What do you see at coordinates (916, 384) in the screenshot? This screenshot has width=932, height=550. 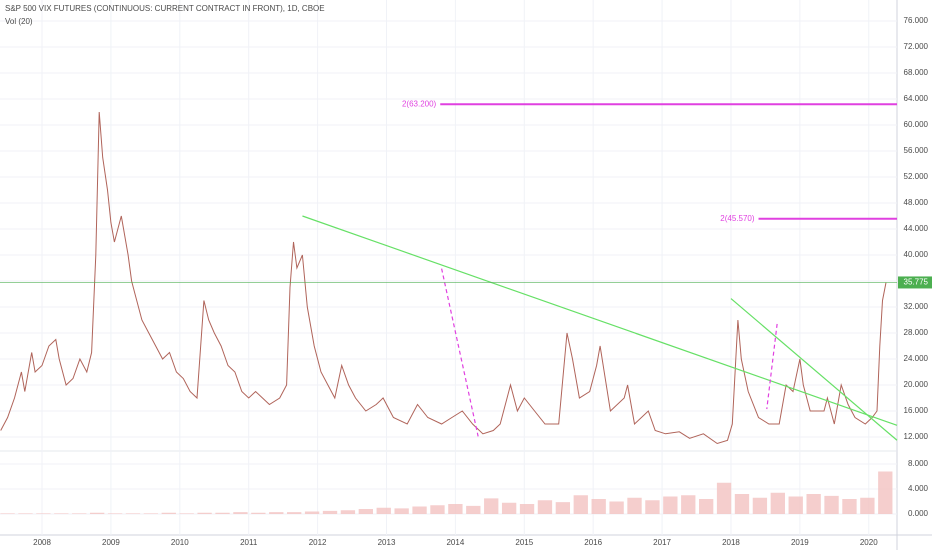 I see `y-tick-label: 20.000` at bounding box center [916, 384].